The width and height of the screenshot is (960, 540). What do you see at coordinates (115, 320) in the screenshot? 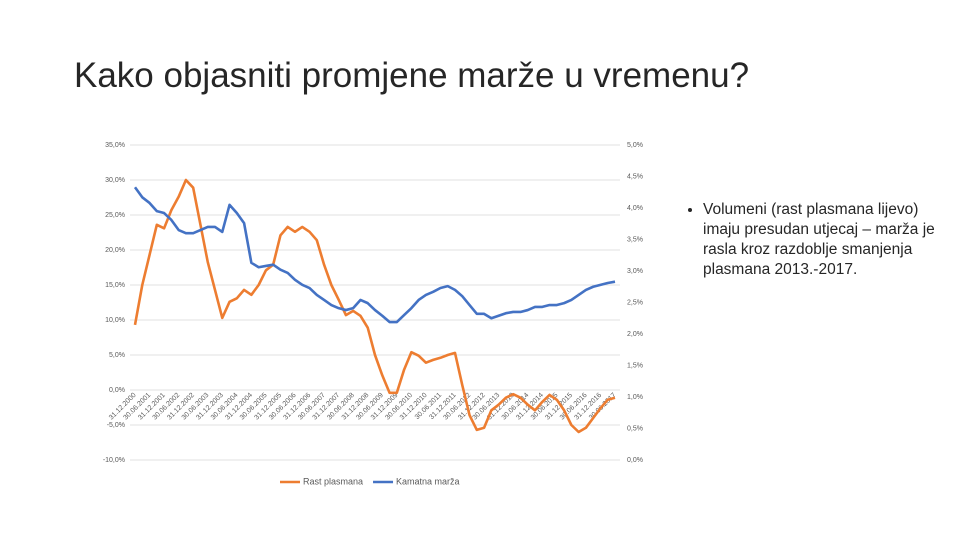
I see `y-tick-label: 10,0%` at bounding box center [115, 320].